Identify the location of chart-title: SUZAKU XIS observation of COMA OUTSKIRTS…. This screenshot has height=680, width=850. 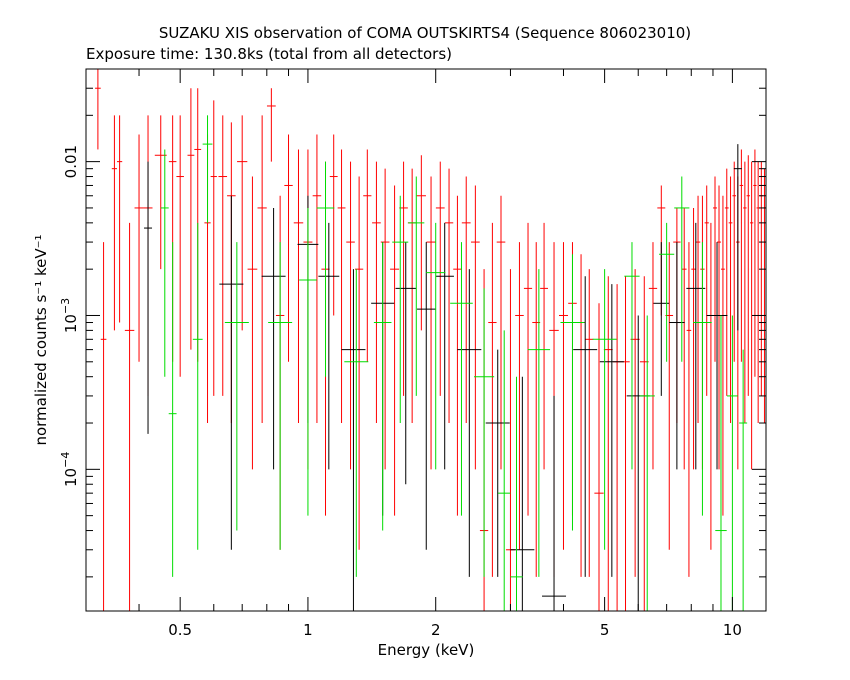
(425, 33).